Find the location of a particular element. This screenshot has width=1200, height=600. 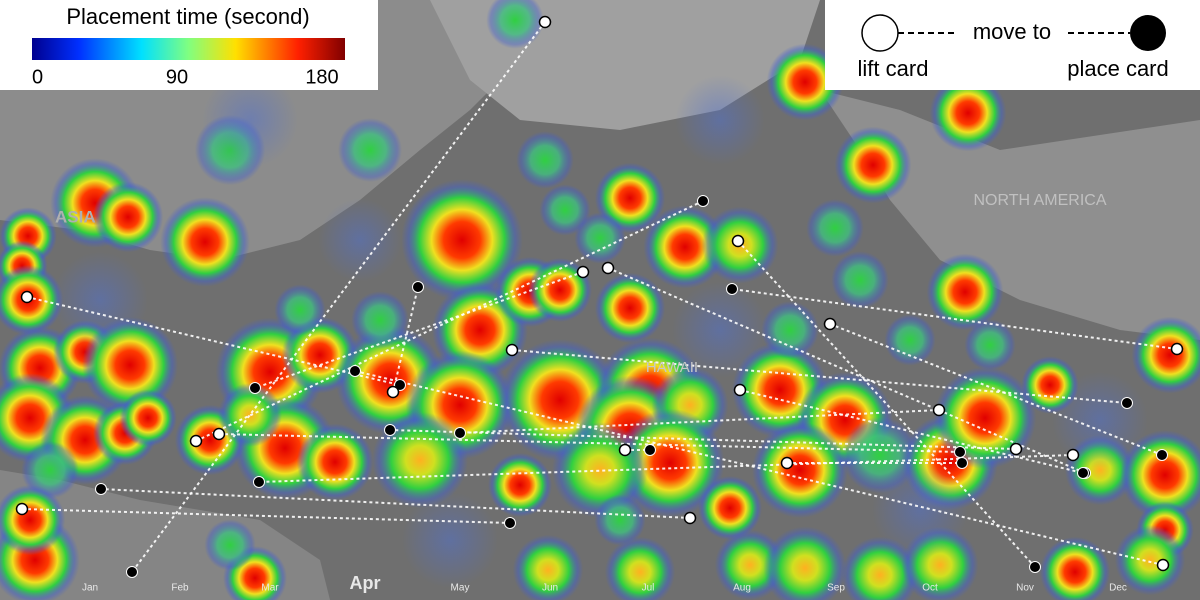

map-label: HAWAII is located at coordinates (672, 367).